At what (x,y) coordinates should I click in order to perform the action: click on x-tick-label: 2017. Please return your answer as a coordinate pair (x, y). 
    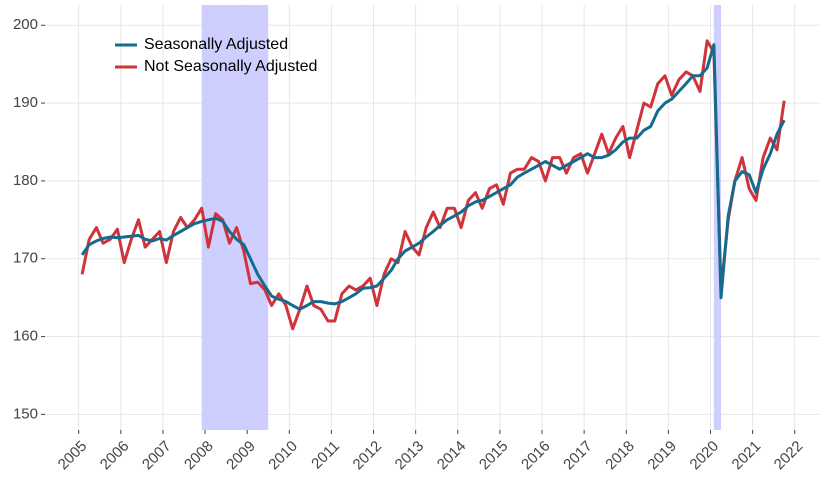
    Looking at the image, I should click on (578, 456).